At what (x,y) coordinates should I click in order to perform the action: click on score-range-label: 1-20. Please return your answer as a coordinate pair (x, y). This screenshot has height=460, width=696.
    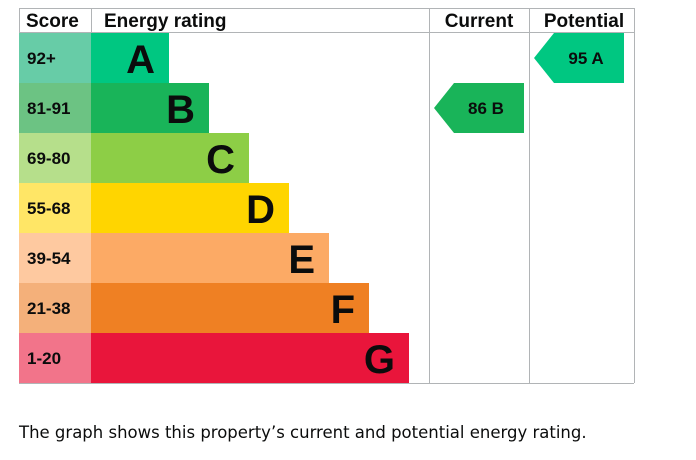
    Looking at the image, I should click on (44, 358).